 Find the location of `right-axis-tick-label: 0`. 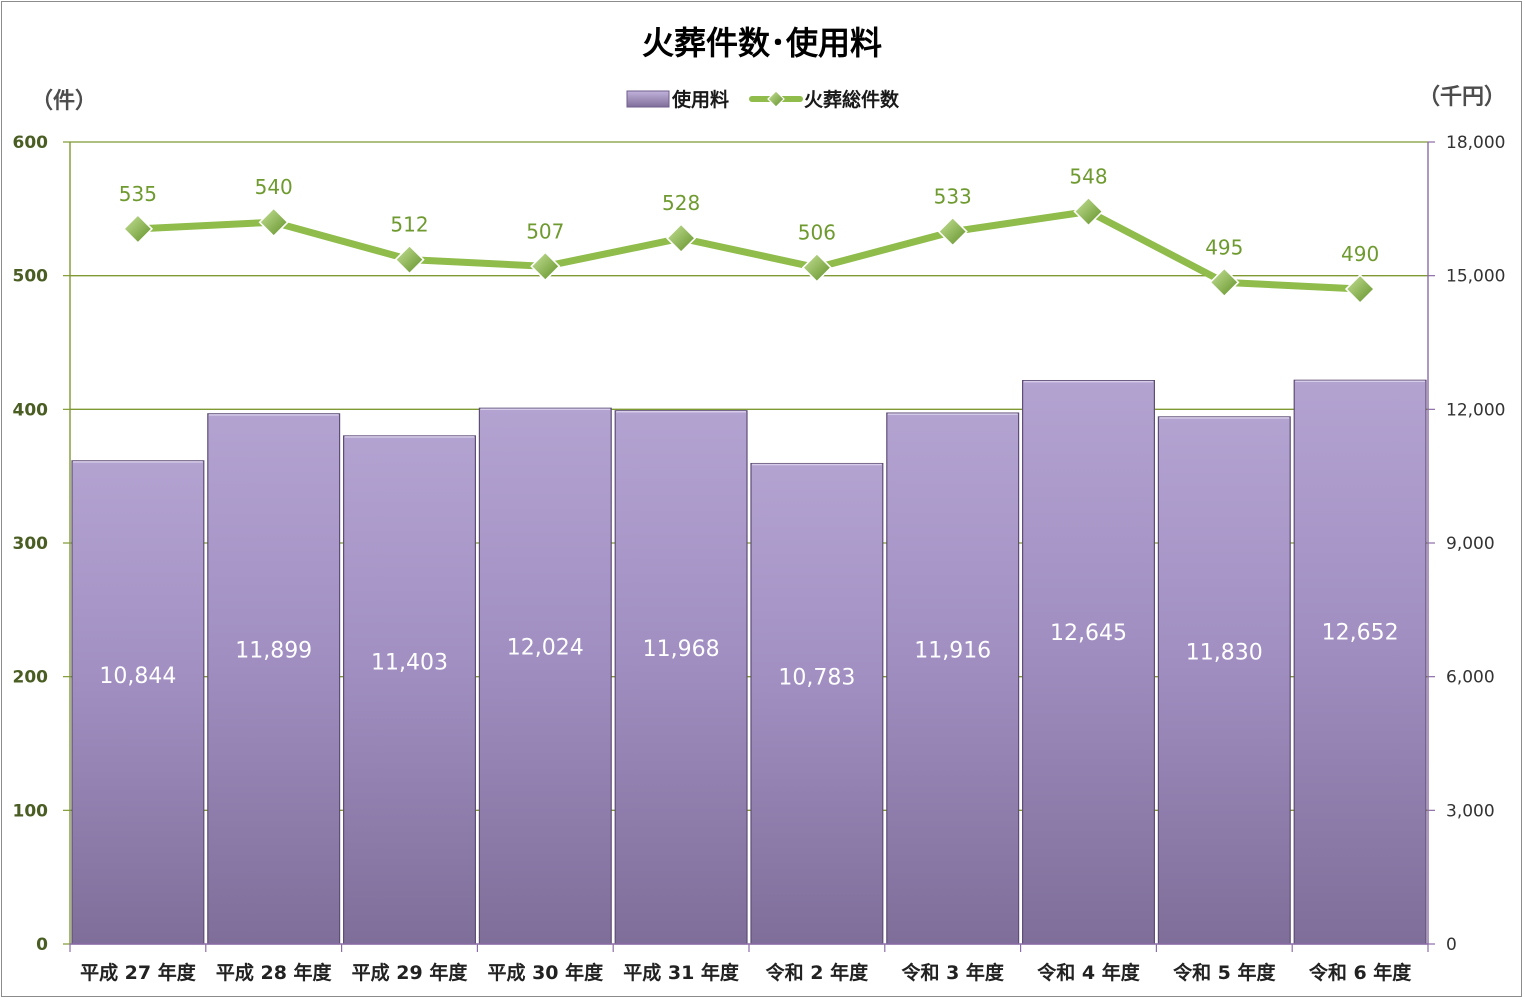

right-axis-tick-label: 0 is located at coordinates (1451, 945).